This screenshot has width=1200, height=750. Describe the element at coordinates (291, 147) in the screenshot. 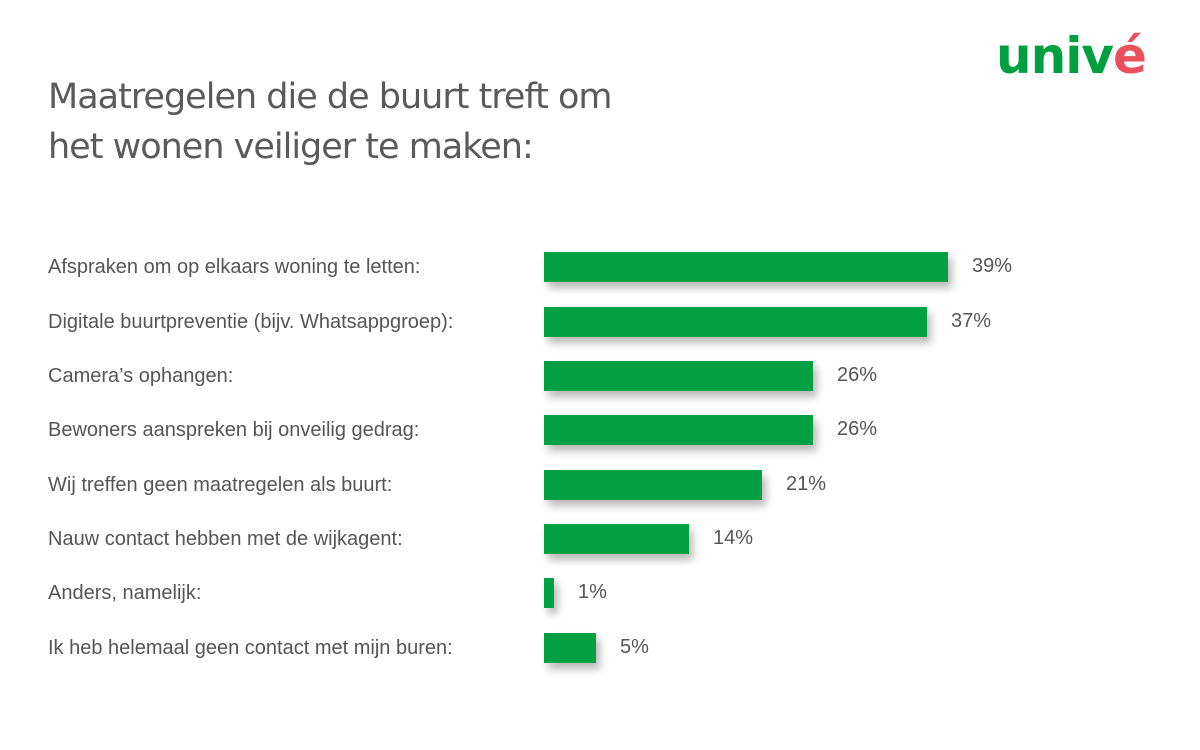

I see `title-line-2: het wonen veiliger te maken:` at that location.